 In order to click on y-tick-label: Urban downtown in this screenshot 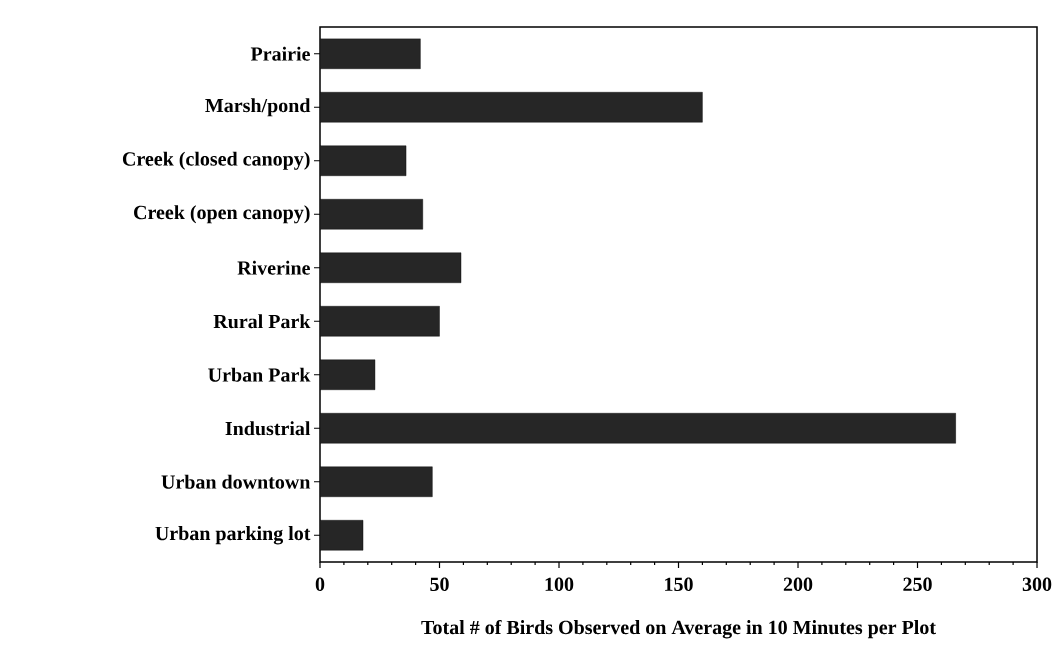, I will do `click(236, 481)`.